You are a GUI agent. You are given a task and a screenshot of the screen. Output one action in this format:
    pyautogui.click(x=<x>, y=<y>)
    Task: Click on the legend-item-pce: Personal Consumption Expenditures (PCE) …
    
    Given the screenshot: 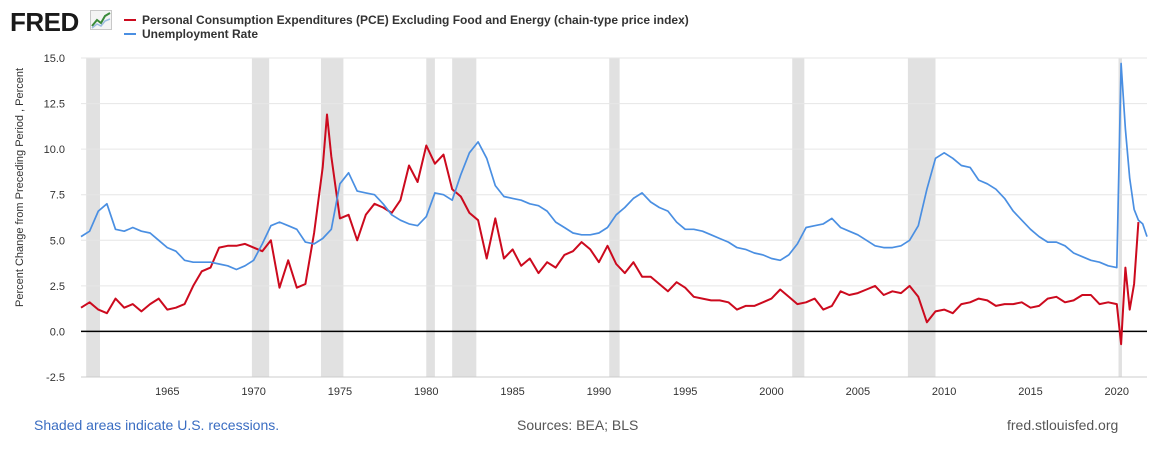 What is the action you would take?
    pyautogui.click(x=406, y=20)
    